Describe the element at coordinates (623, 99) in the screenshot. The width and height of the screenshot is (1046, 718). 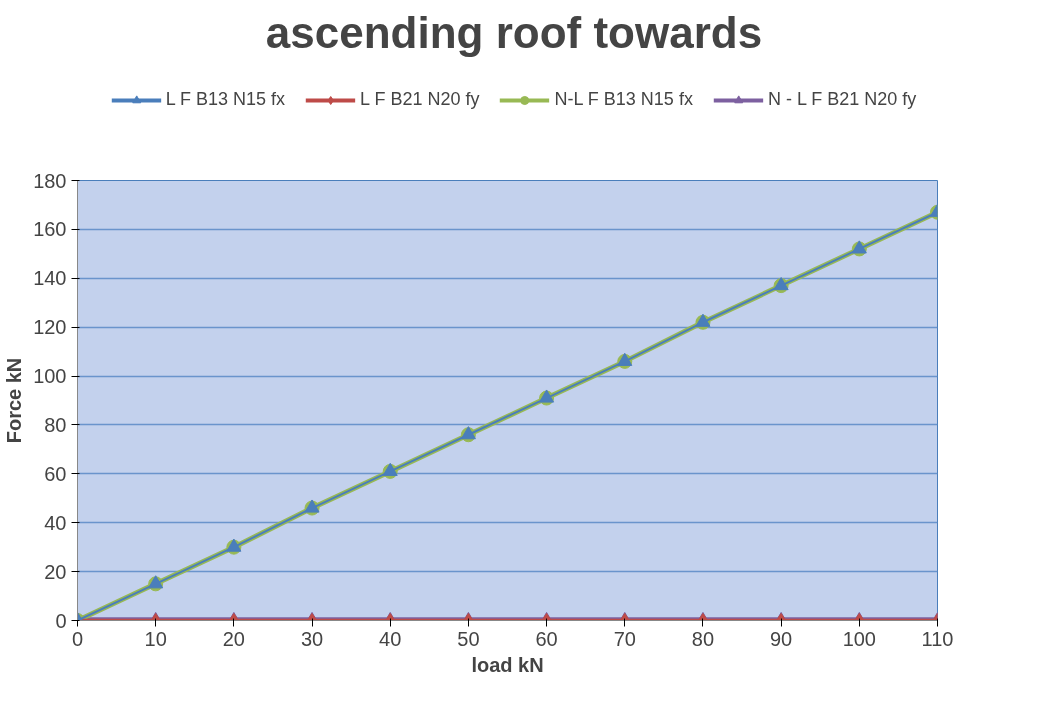
I see `legend-label: N-L F B13 N15 fx` at that location.